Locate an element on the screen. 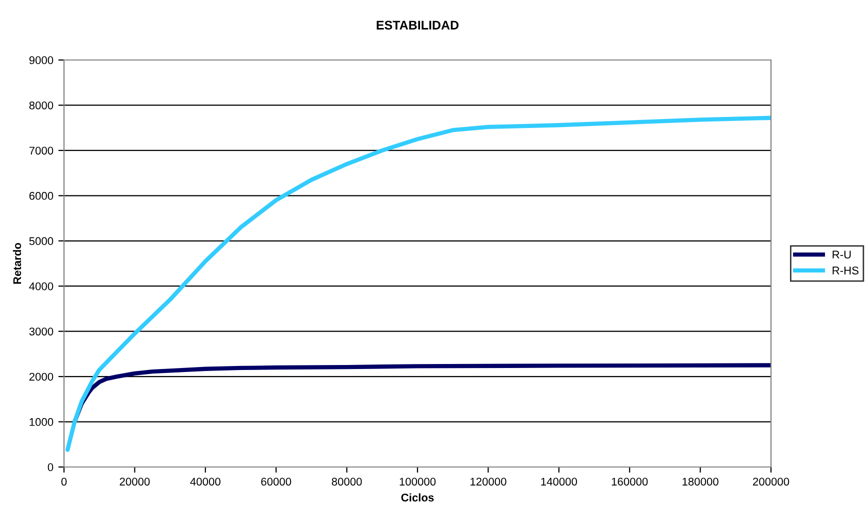  x-tick-label: 160000 is located at coordinates (630, 482).